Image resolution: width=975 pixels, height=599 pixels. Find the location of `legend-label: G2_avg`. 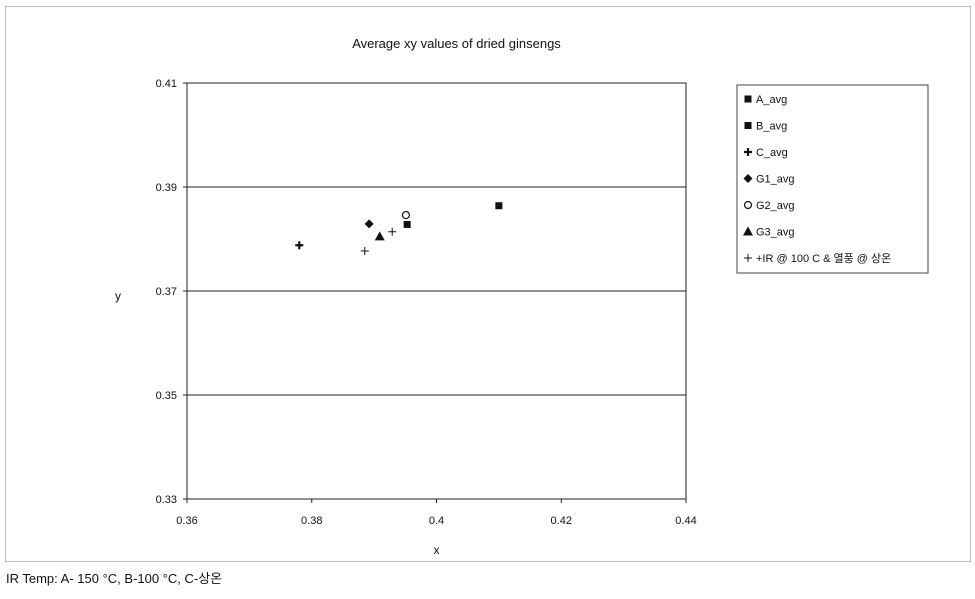

legend-label: G2_avg is located at coordinates (775, 206).